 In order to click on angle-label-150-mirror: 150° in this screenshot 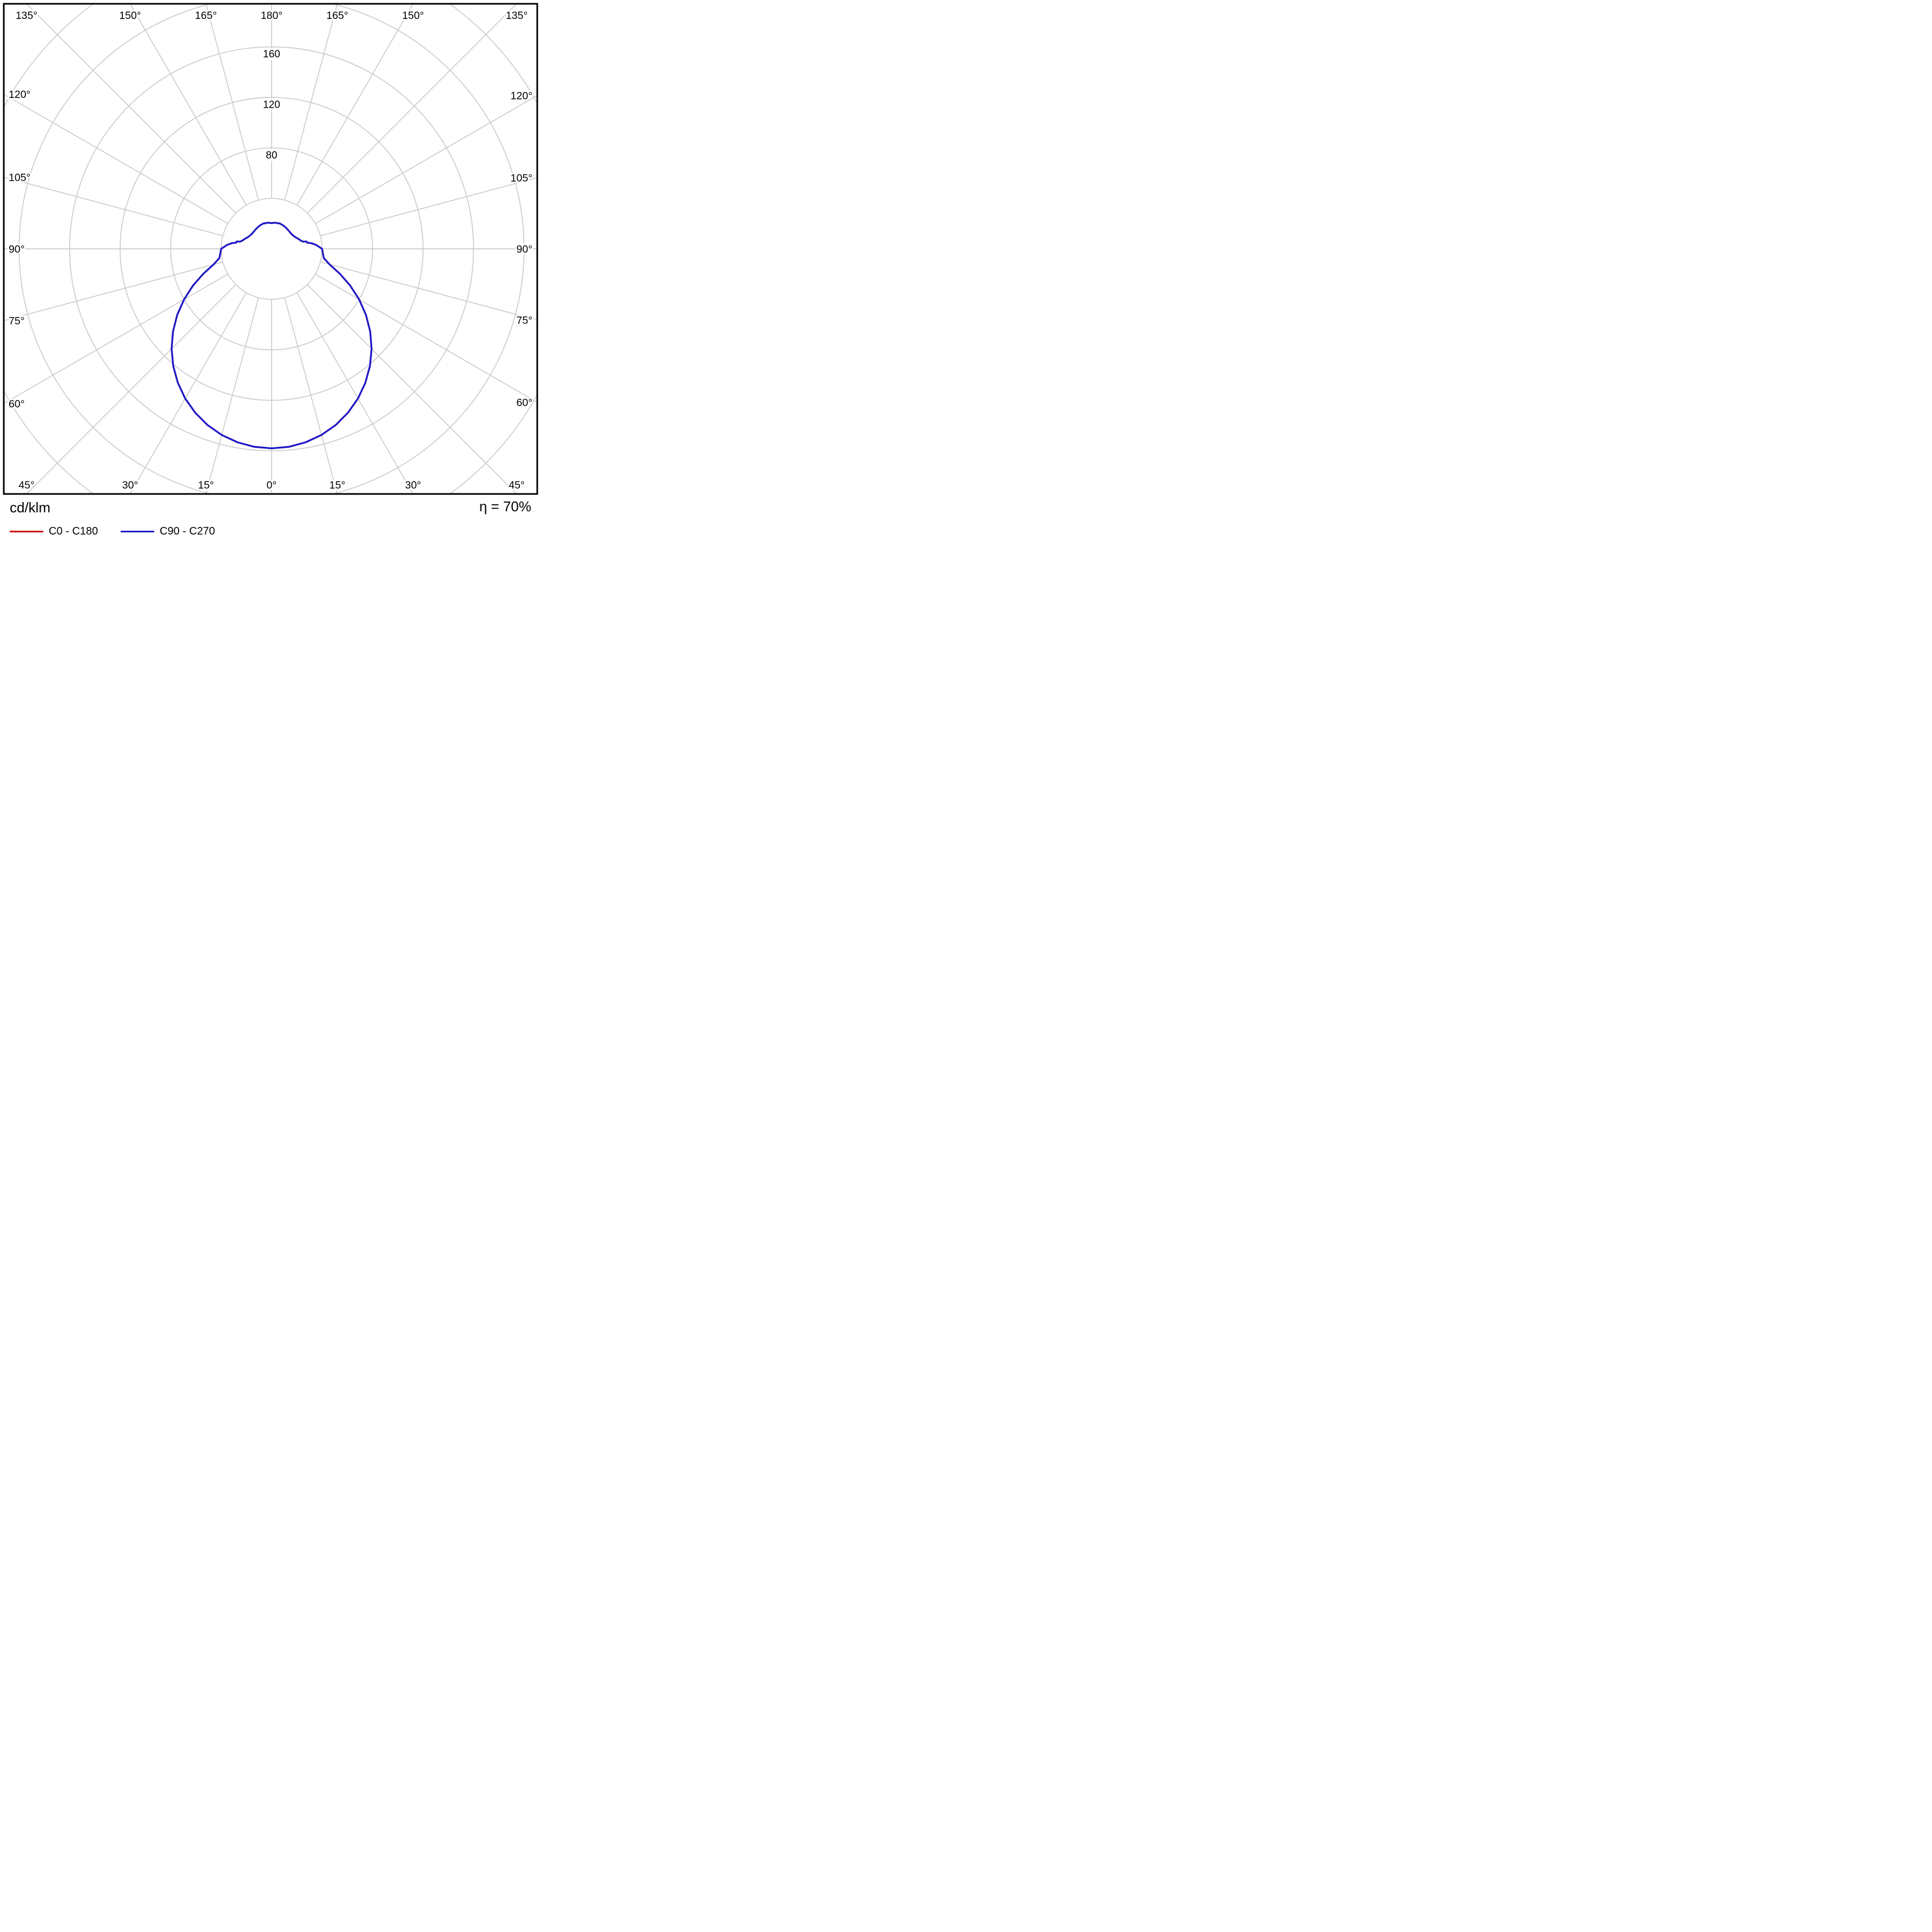, I will do `click(130, 16)`.